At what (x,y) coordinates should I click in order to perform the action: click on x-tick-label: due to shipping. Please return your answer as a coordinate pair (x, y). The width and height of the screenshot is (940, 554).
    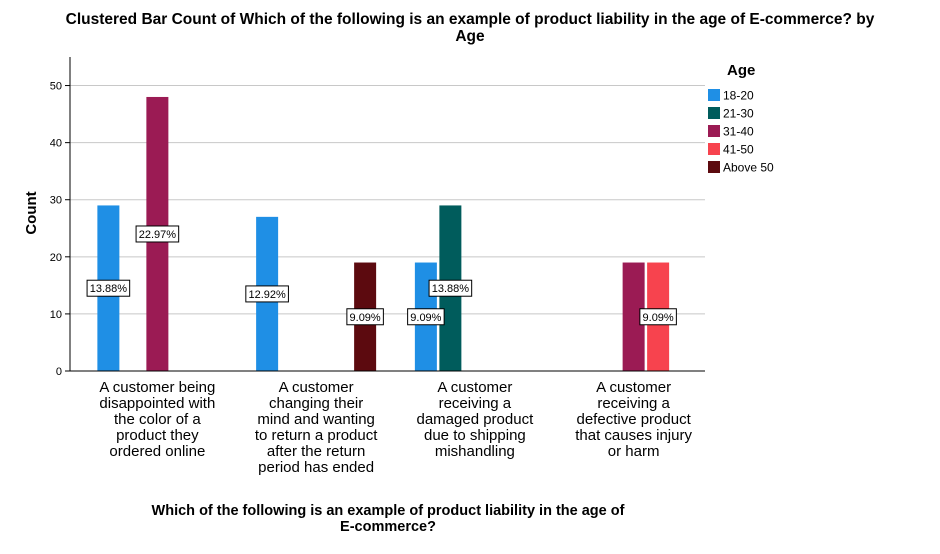
    Looking at the image, I should click on (475, 435).